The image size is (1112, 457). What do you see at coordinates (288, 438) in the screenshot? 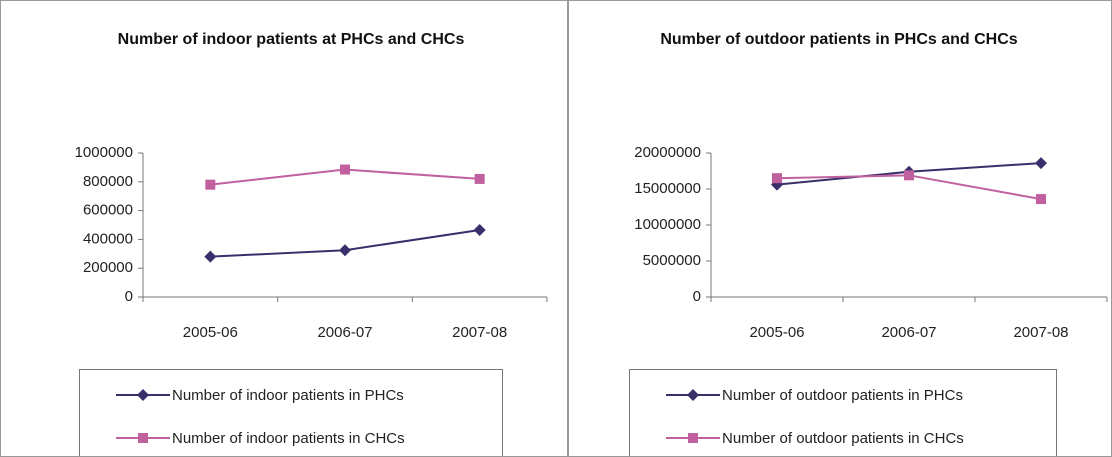
I see `legend-label: Number of indoor patients in CHCs` at bounding box center [288, 438].